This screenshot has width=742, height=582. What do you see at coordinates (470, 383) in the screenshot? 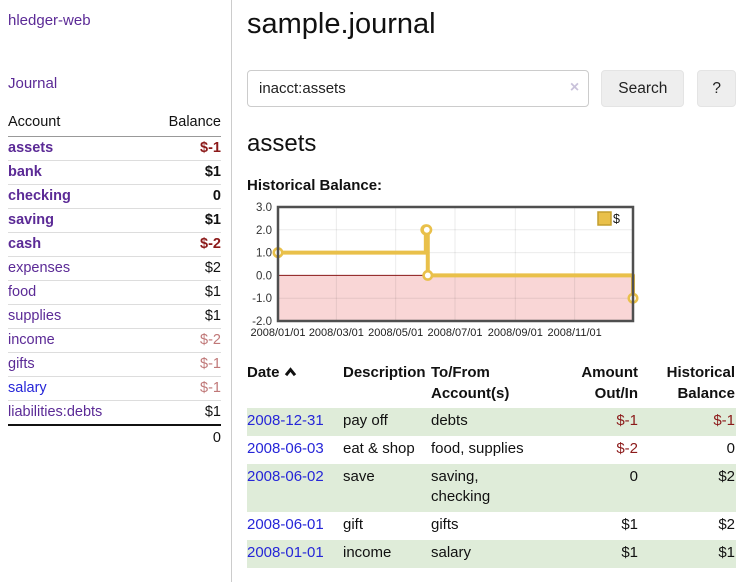
I see `register-col-tofrom: To/From Account(s)` at bounding box center [470, 383].